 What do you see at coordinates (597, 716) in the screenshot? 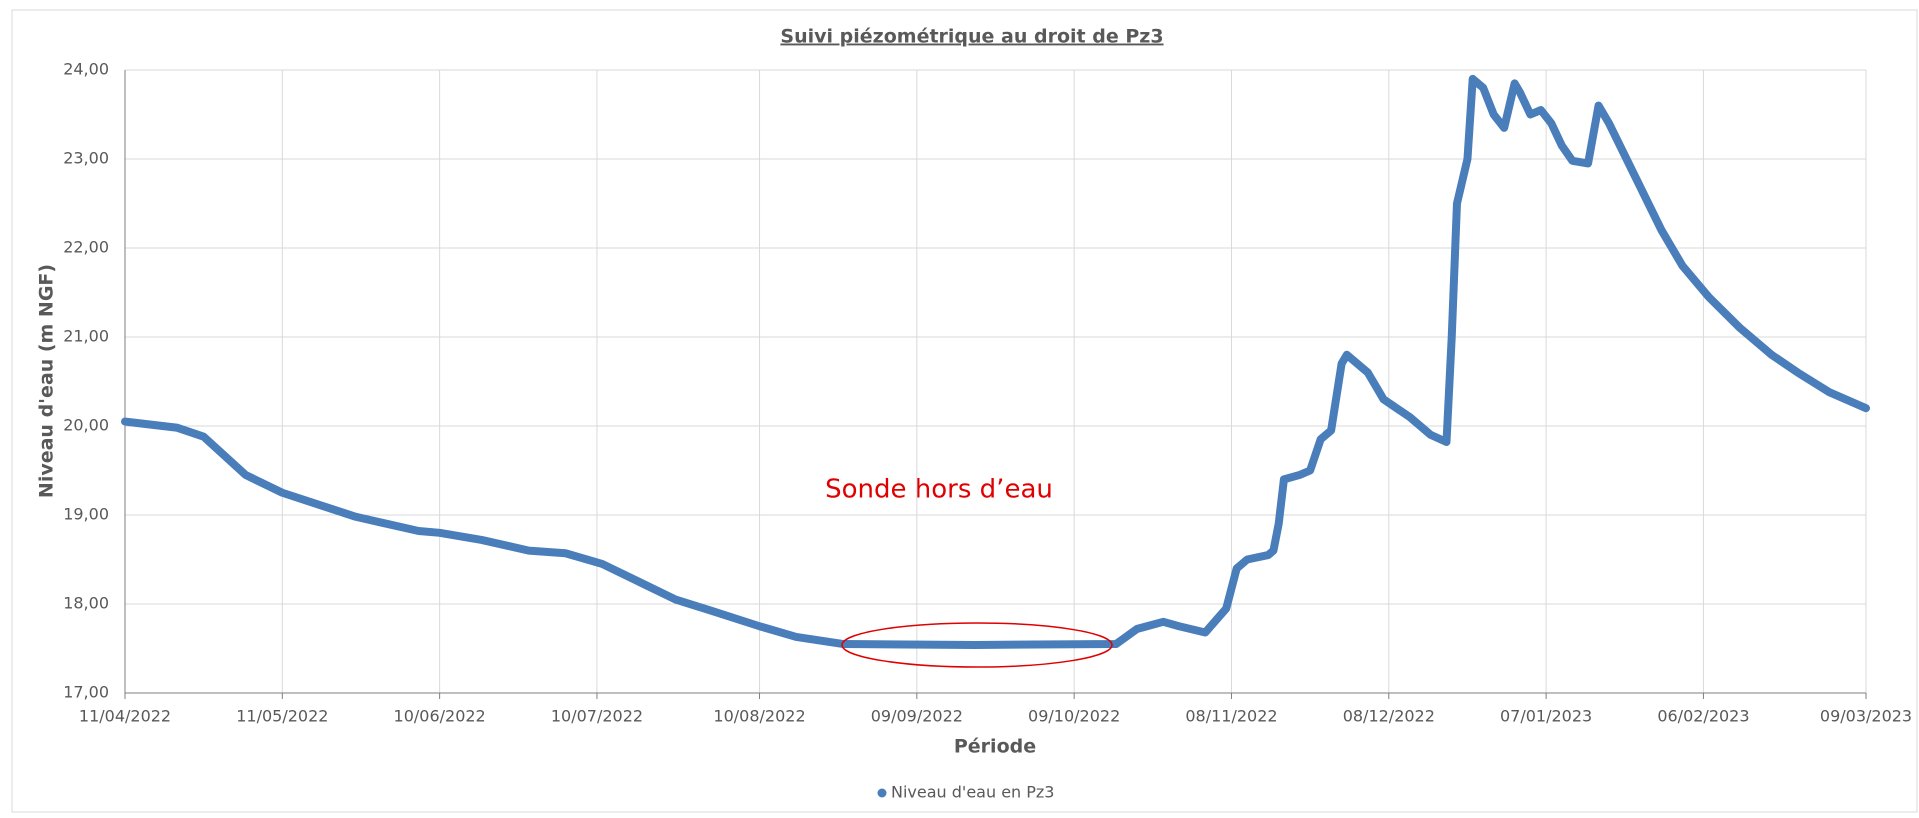
I see `x-tick-label: 10/07/2022` at bounding box center [597, 716].